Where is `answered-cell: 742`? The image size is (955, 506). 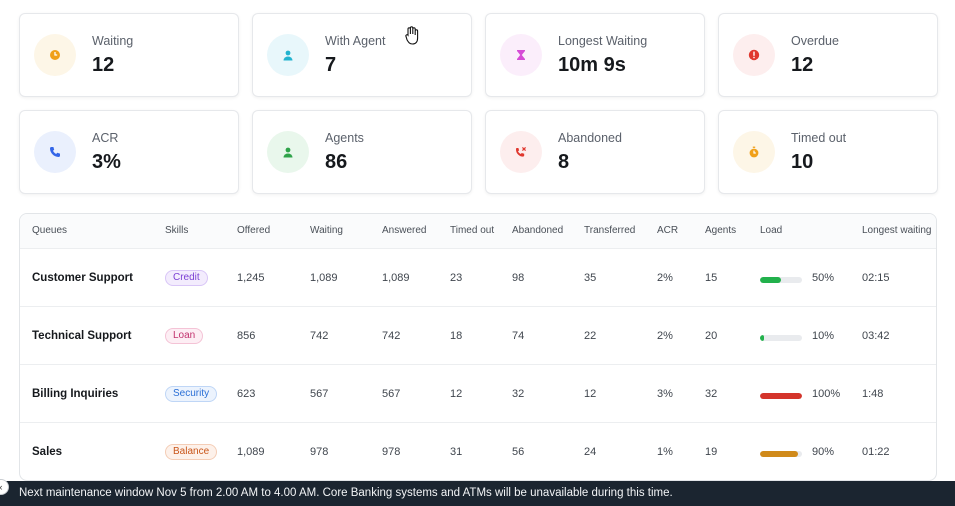
answered-cell: 742 is located at coordinates (391, 336).